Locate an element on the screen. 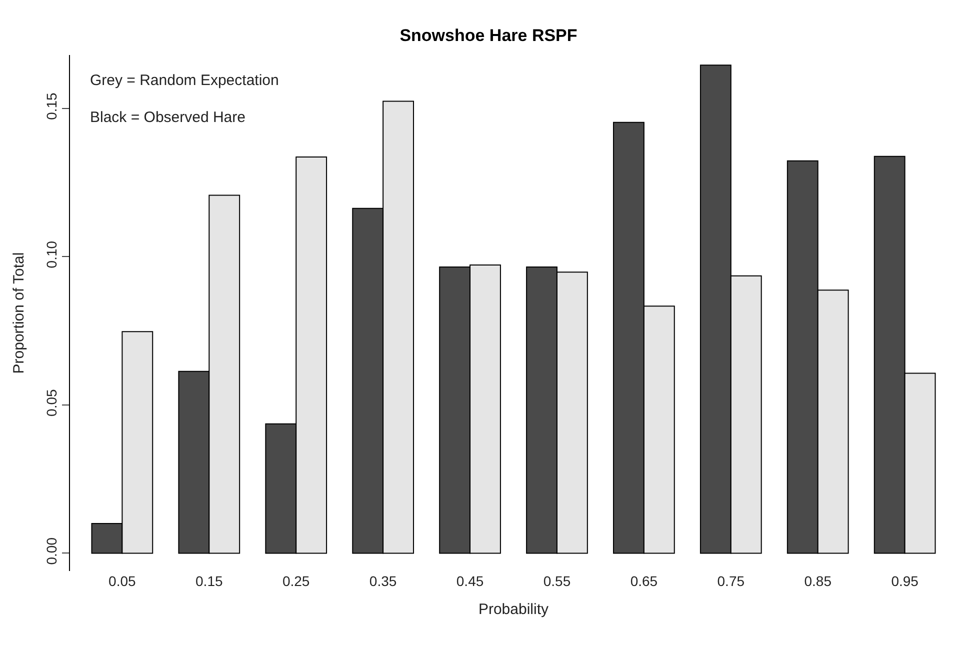 This screenshot has width=977, height=646. annotation: Black = Observed Hare is located at coordinates (168, 117).